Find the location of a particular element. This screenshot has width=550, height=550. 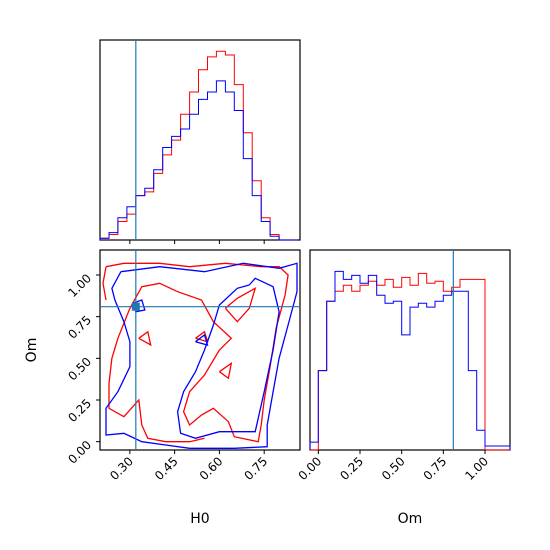

h0-tick-label: 0.75 is located at coordinates (256, 468).